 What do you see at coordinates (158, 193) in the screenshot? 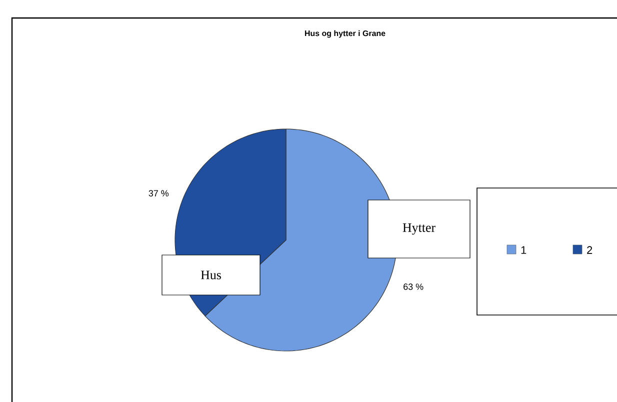
I see `data-label: 37 %` at bounding box center [158, 193].